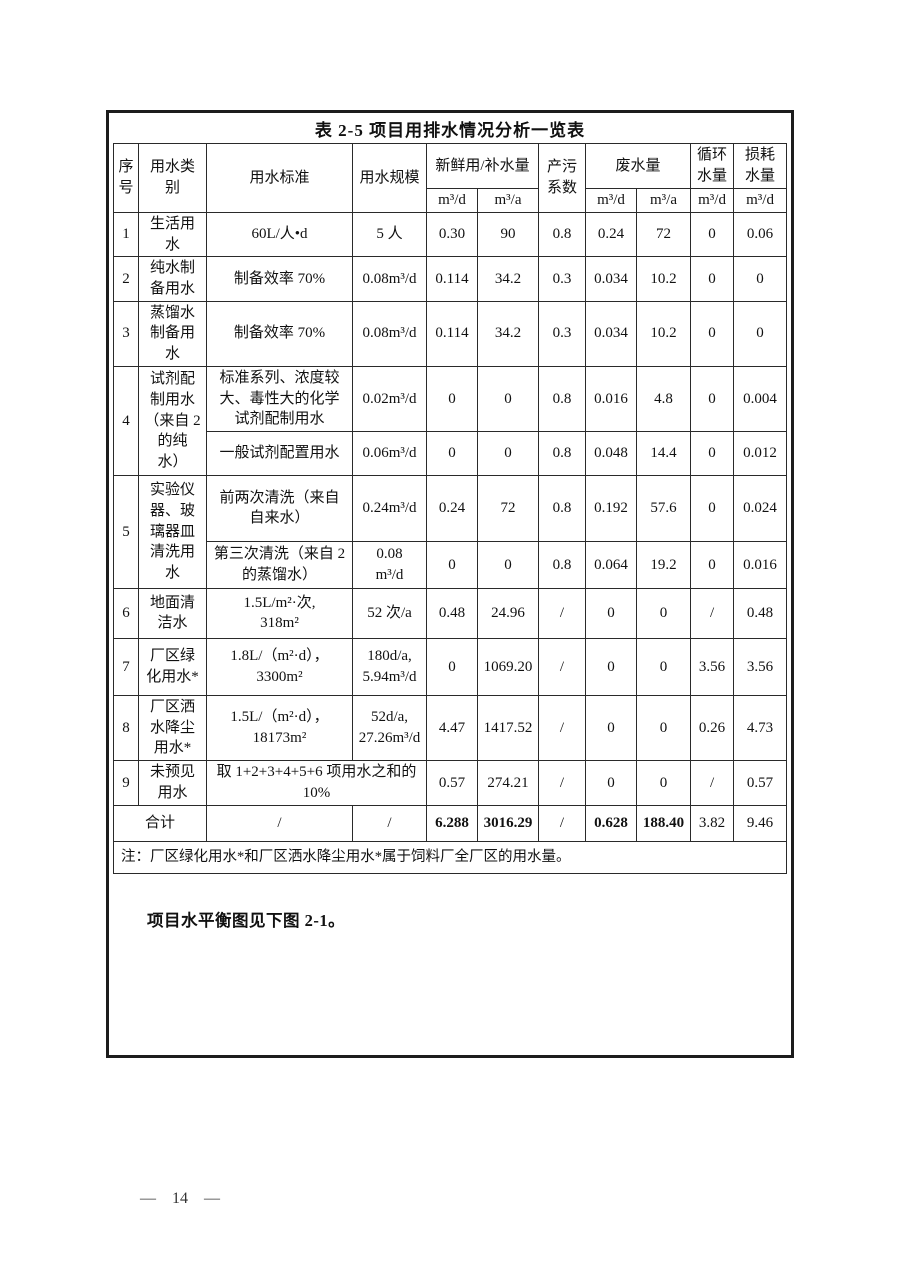  What do you see at coordinates (180, 1199) in the screenshot?
I see `page-number: — 14 —` at bounding box center [180, 1199].